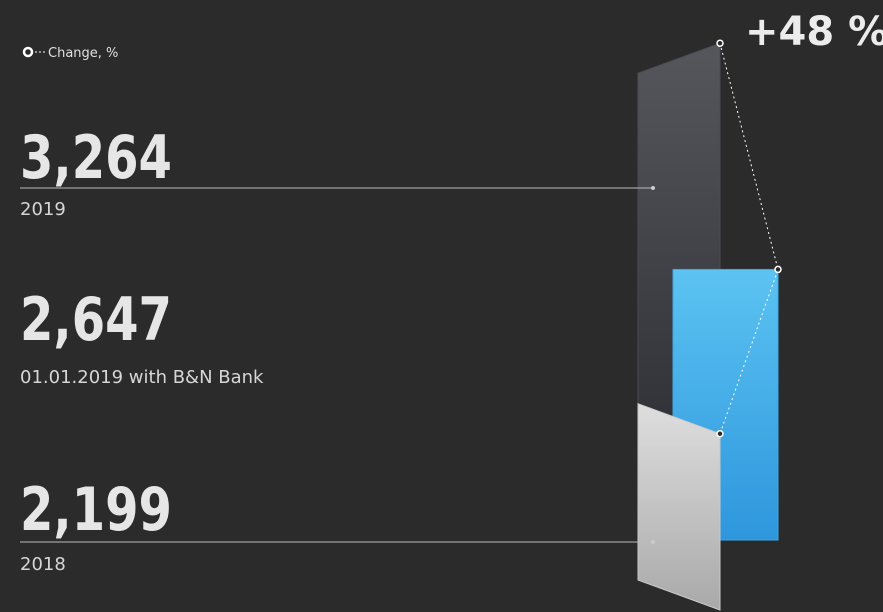  What do you see at coordinates (96, 510) in the screenshot?
I see `value-label: 2,199` at bounding box center [96, 510].